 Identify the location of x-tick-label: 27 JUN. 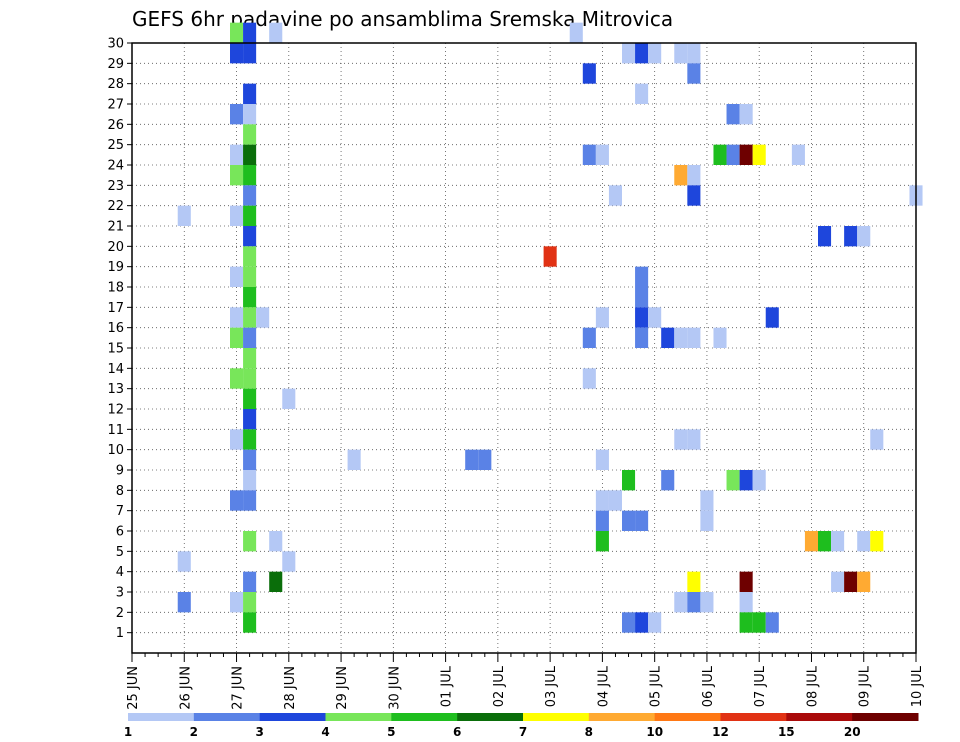
(238, 688).